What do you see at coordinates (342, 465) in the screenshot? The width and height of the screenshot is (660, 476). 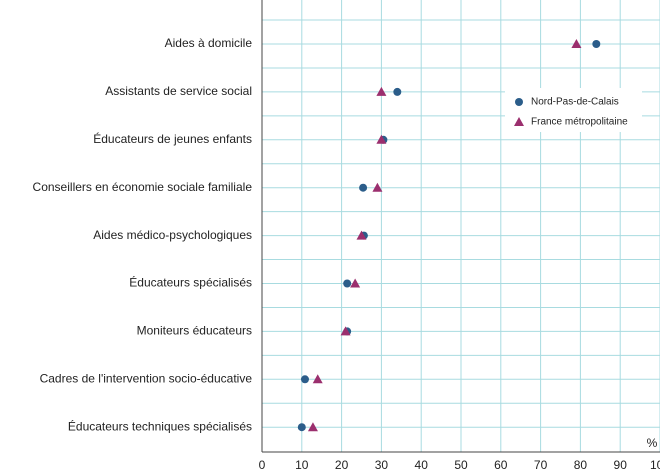 I see `x-tick-label: 20` at bounding box center [342, 465].